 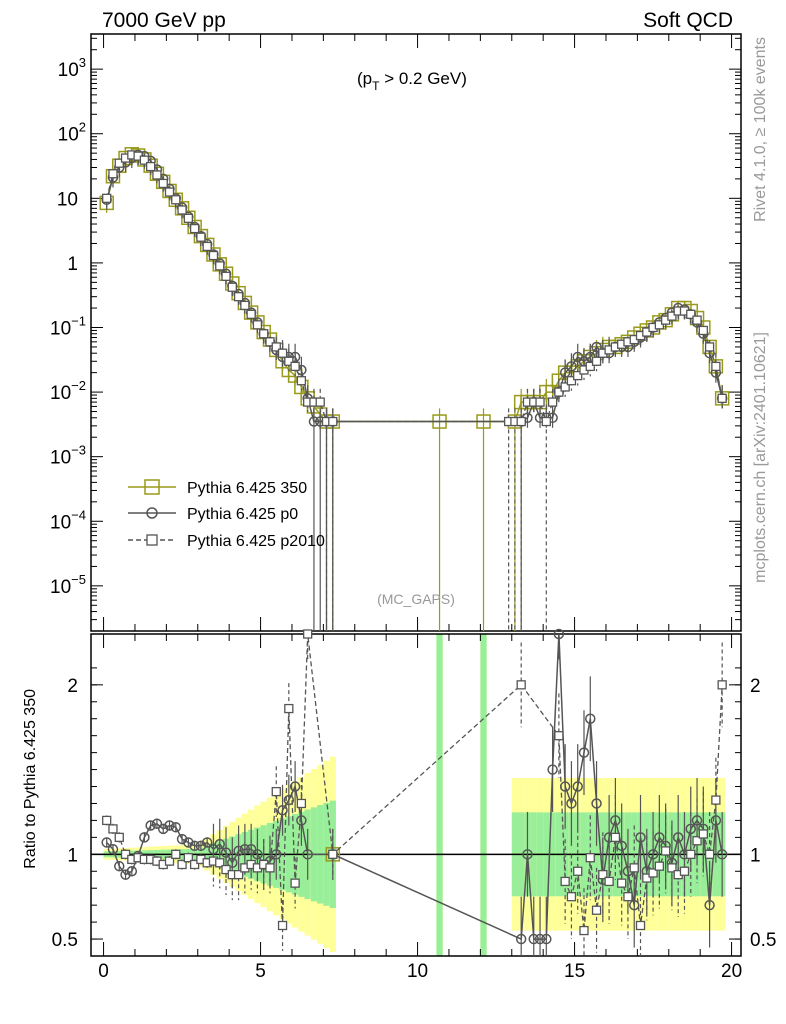 I want to click on legend-entry-350: Pythia 6.425 350, so click(x=217, y=488).